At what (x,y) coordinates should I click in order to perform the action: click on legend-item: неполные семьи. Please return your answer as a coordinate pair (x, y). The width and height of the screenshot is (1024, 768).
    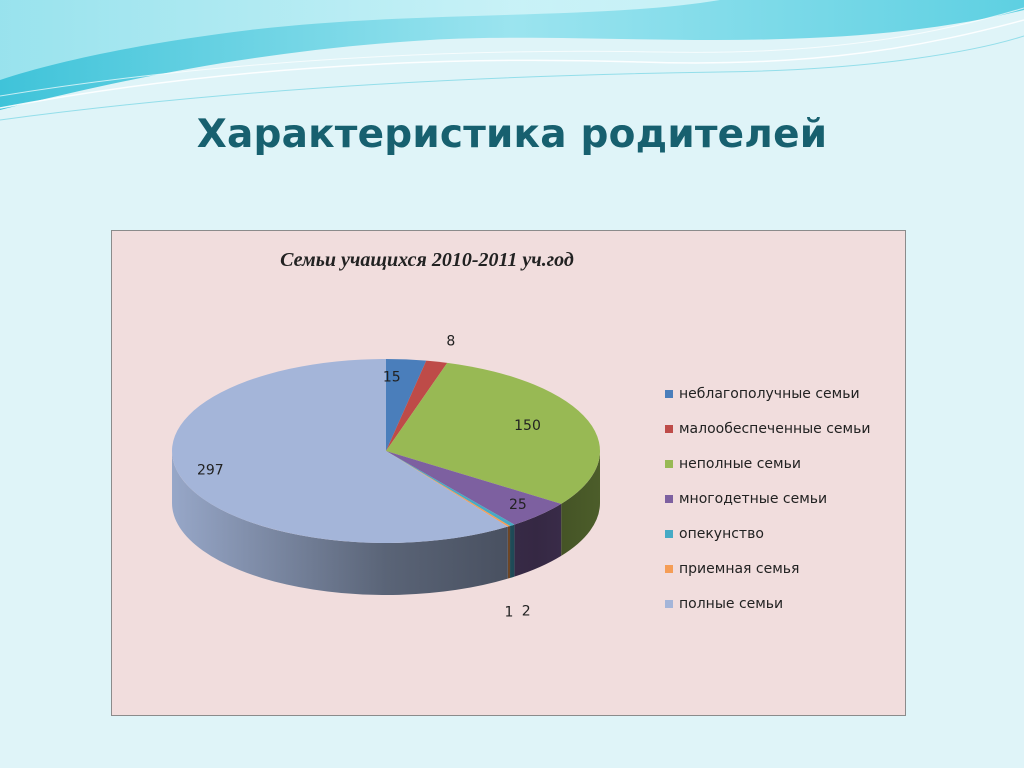
    Looking at the image, I should click on (767, 463).